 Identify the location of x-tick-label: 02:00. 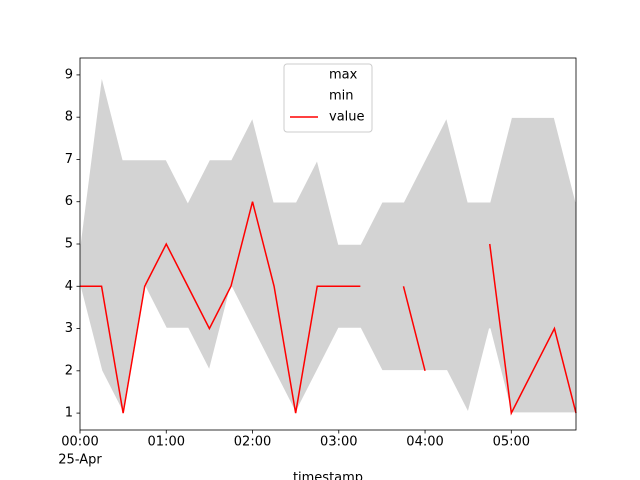
(252, 442).